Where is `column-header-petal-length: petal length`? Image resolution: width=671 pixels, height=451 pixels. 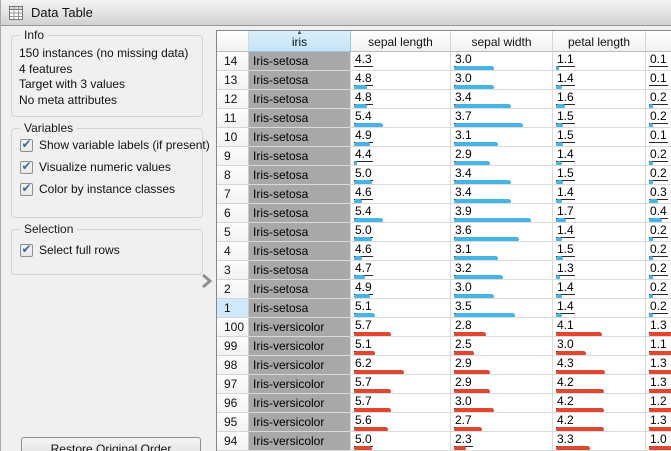 column-header-petal-length: petal length is located at coordinates (599, 41).